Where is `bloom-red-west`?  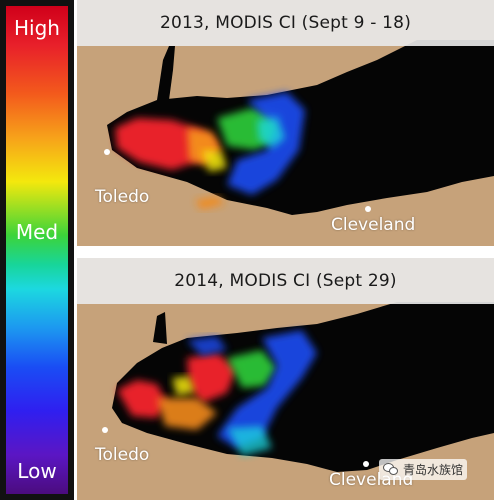 bloom-red-west is located at coordinates (142, 399).